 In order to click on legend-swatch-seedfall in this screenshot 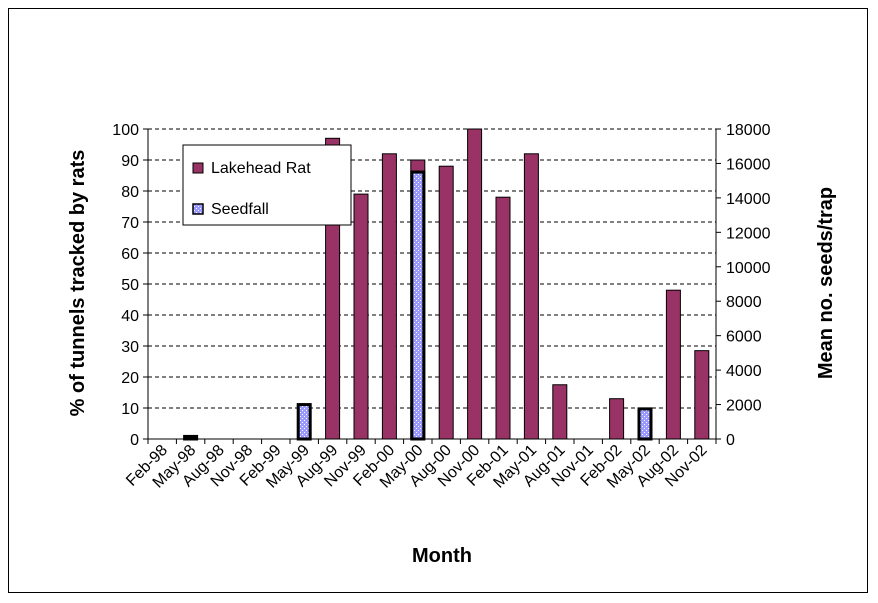, I will do `click(198, 209)`.